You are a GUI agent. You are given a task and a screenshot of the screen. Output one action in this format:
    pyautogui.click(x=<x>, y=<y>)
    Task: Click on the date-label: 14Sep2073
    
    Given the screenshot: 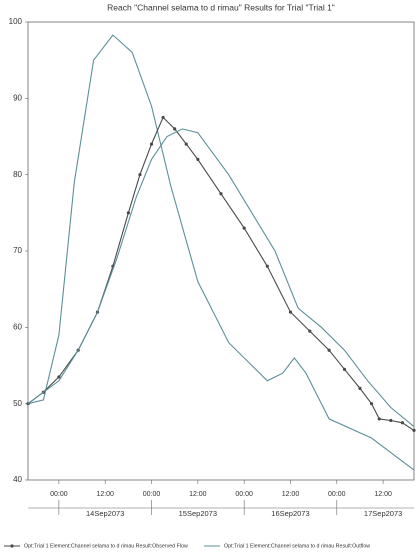 What is the action you would take?
    pyautogui.click(x=105, y=513)
    